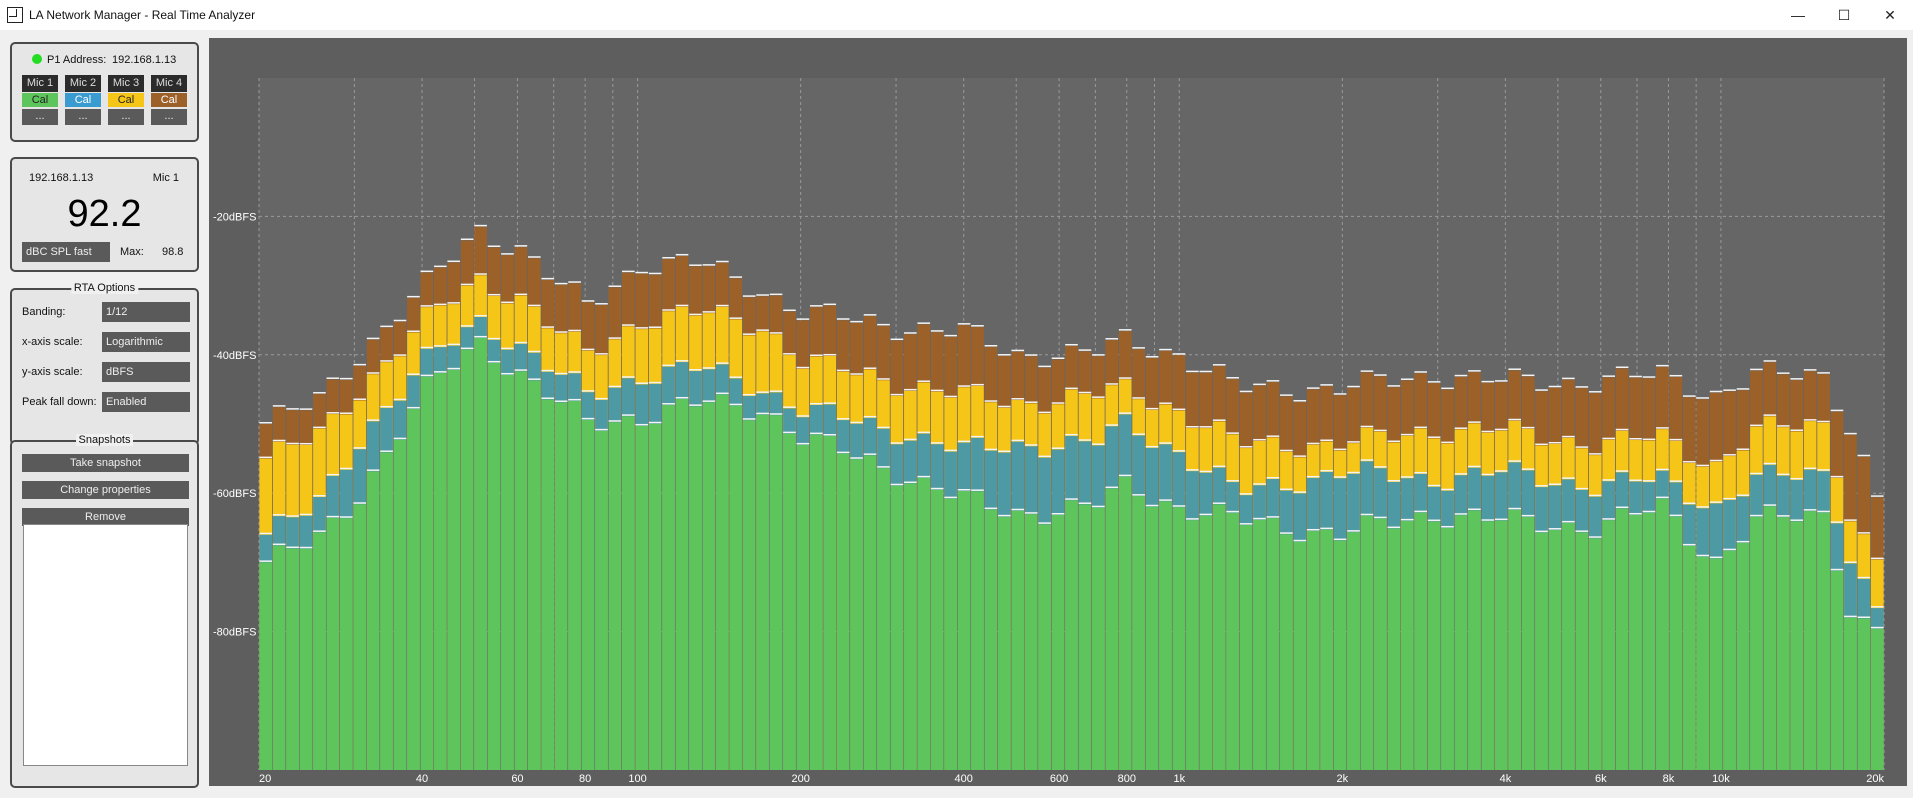 The width and height of the screenshot is (1913, 798). Describe the element at coordinates (169, 100) in the screenshot. I see `mic-4-cal: Cal` at that location.